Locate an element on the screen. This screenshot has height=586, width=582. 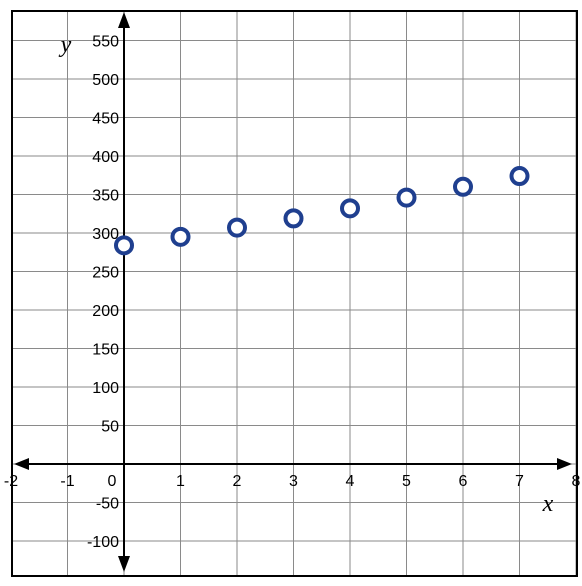
y-tick-label: 100 is located at coordinates (105, 388).